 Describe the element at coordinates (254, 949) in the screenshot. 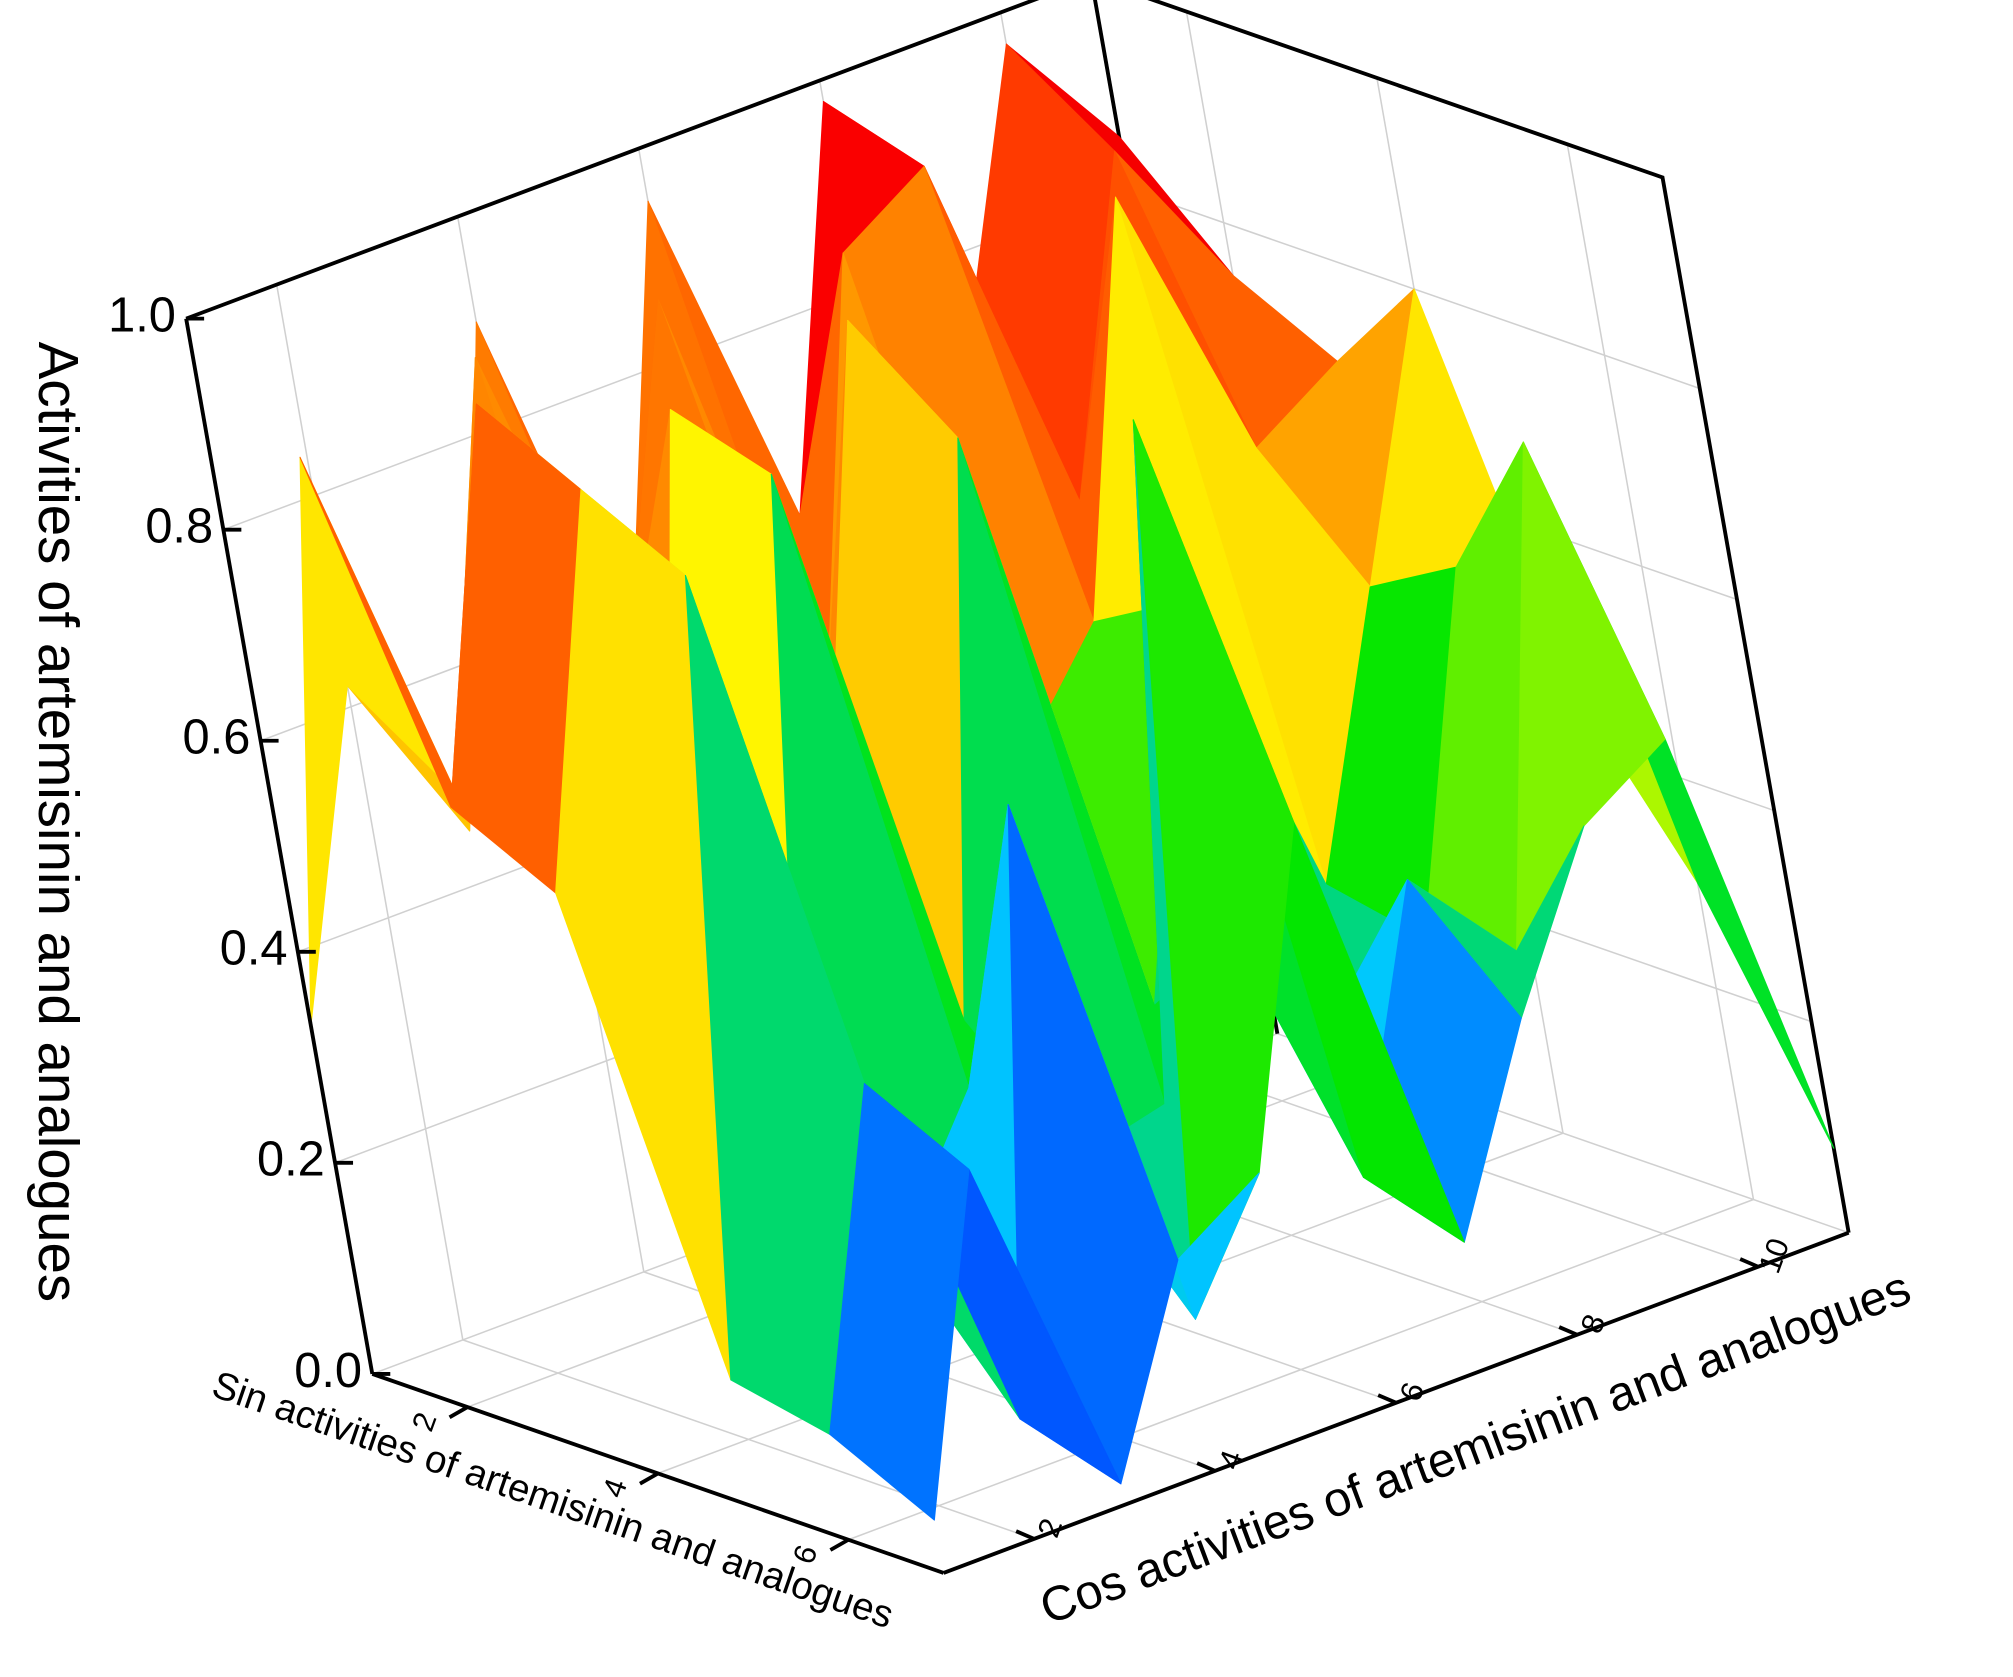

I see `z-tick-label: 0.4` at that location.